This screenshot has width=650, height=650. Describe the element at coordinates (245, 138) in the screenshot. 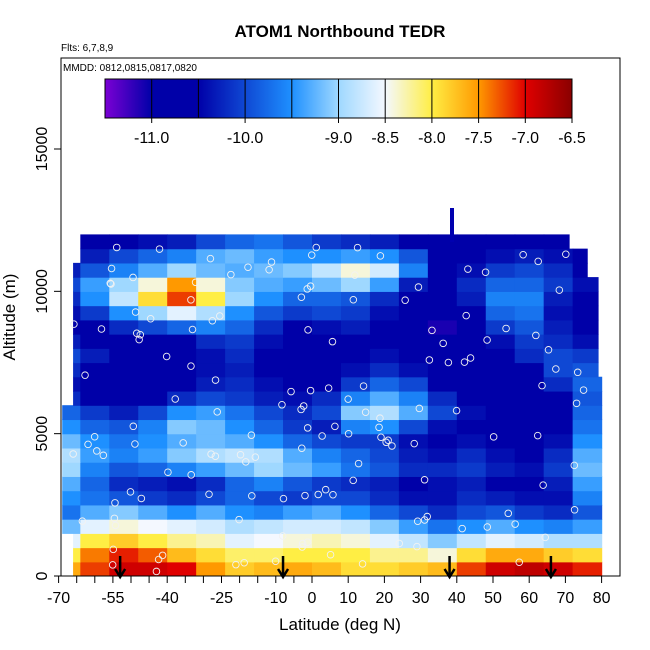

I see `colorbar-tick-label: -10.0` at that location.